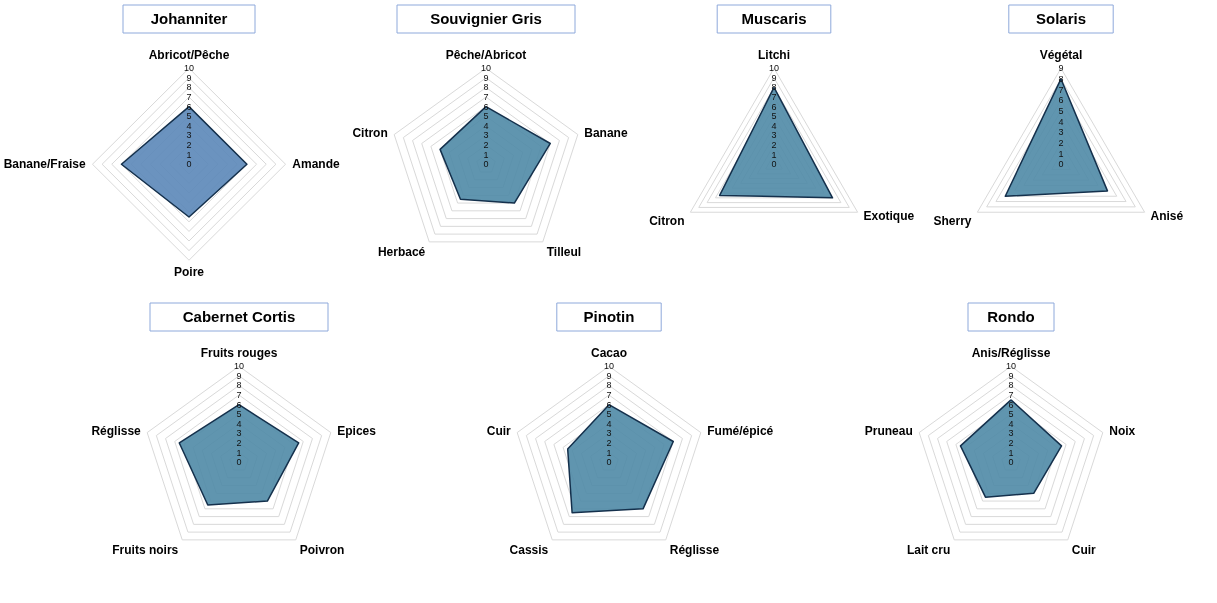 This screenshot has height=603, width=1217. I want to click on spoke-label: Lait cru, so click(928, 550).